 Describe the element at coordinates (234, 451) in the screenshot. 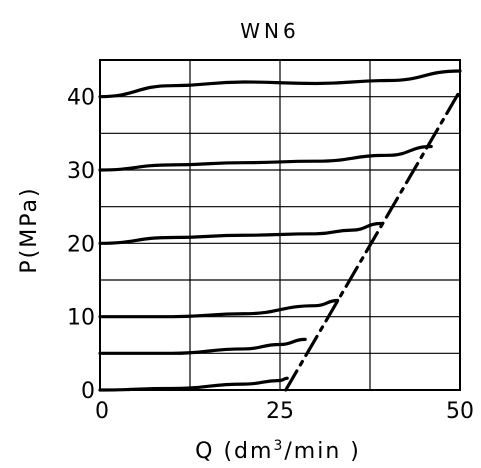

I see `x-axis-label-main: Q (dm` at that location.